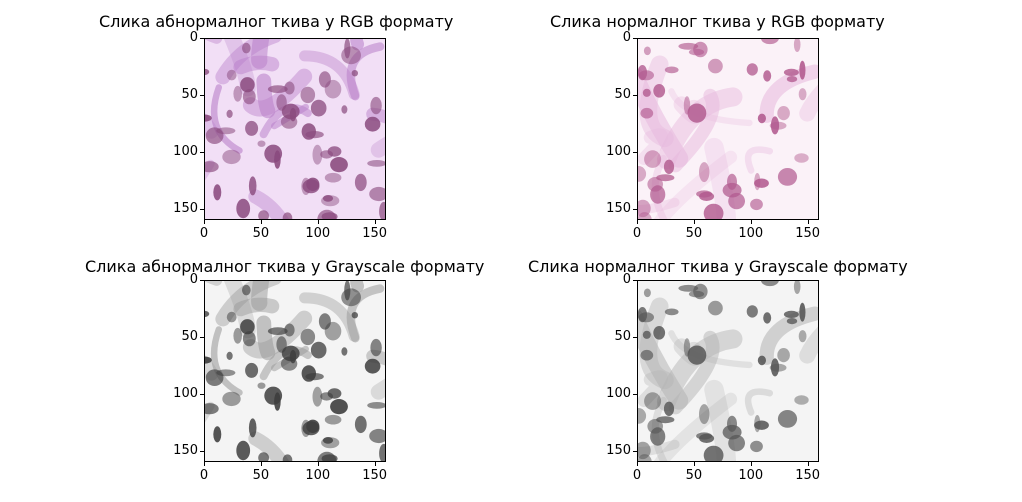 This screenshot has height=502, width=1022. I want to click on x-tick-label: 100, so click(318, 234).